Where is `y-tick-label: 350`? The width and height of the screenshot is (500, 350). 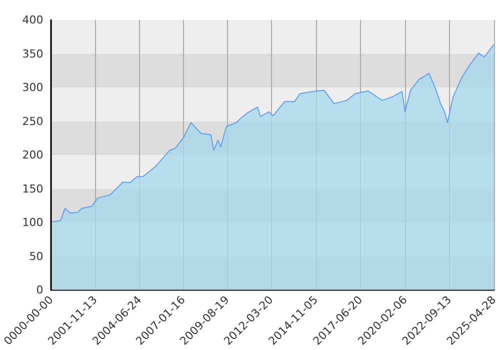 y-tick-label: 350 is located at coordinates (33, 53).